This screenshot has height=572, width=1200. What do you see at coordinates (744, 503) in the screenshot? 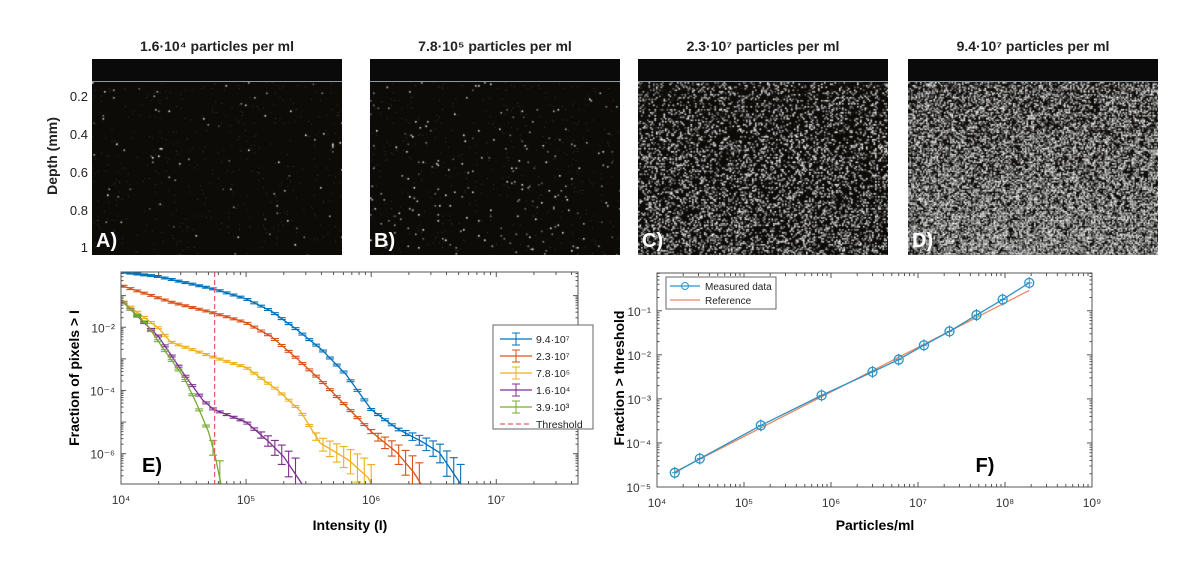
I see `x-tick-label: 10⁵` at bounding box center [744, 503].